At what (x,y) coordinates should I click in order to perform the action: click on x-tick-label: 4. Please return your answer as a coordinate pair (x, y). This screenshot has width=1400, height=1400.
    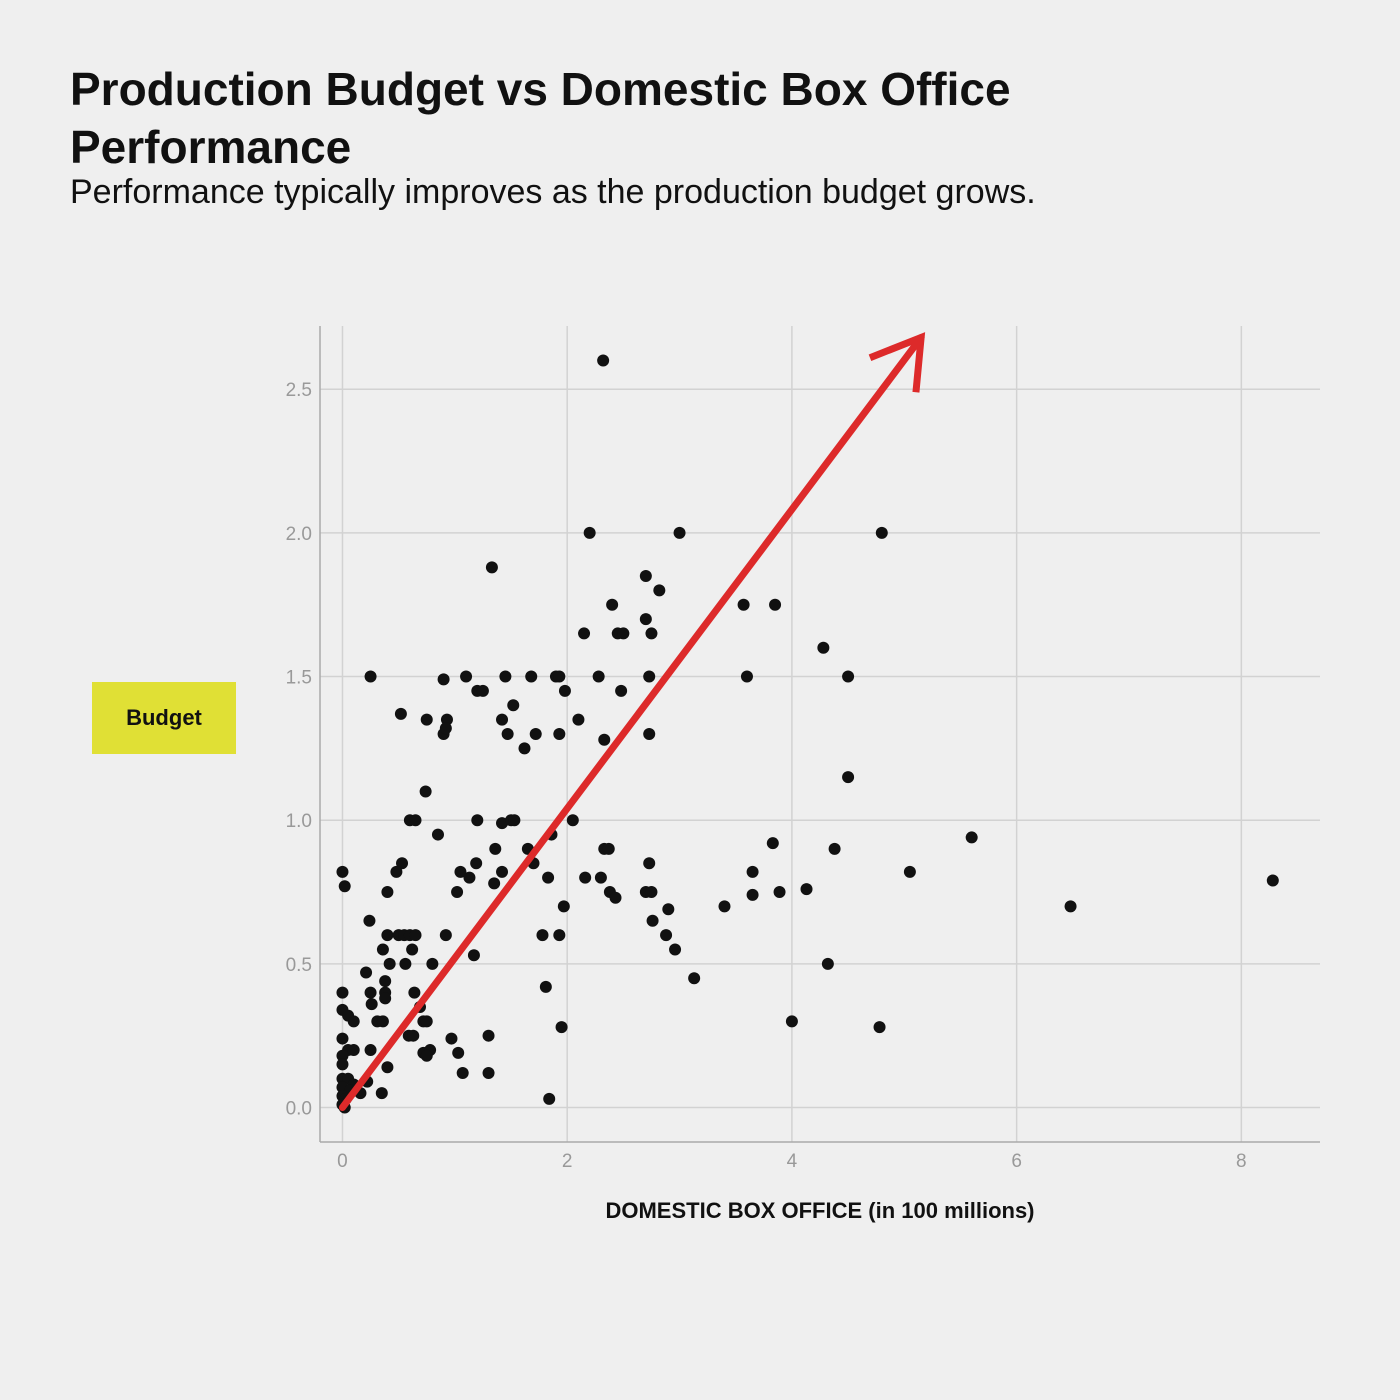
    Looking at the image, I should click on (792, 1161).